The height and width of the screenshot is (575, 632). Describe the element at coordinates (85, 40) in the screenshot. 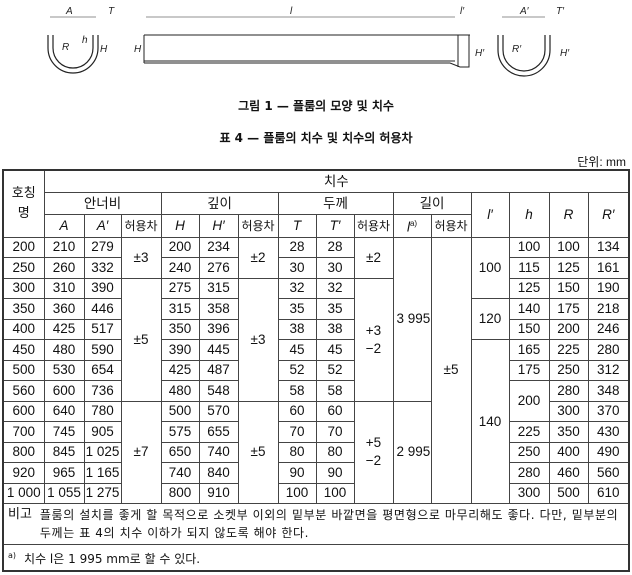

I see `label-h: h` at that location.